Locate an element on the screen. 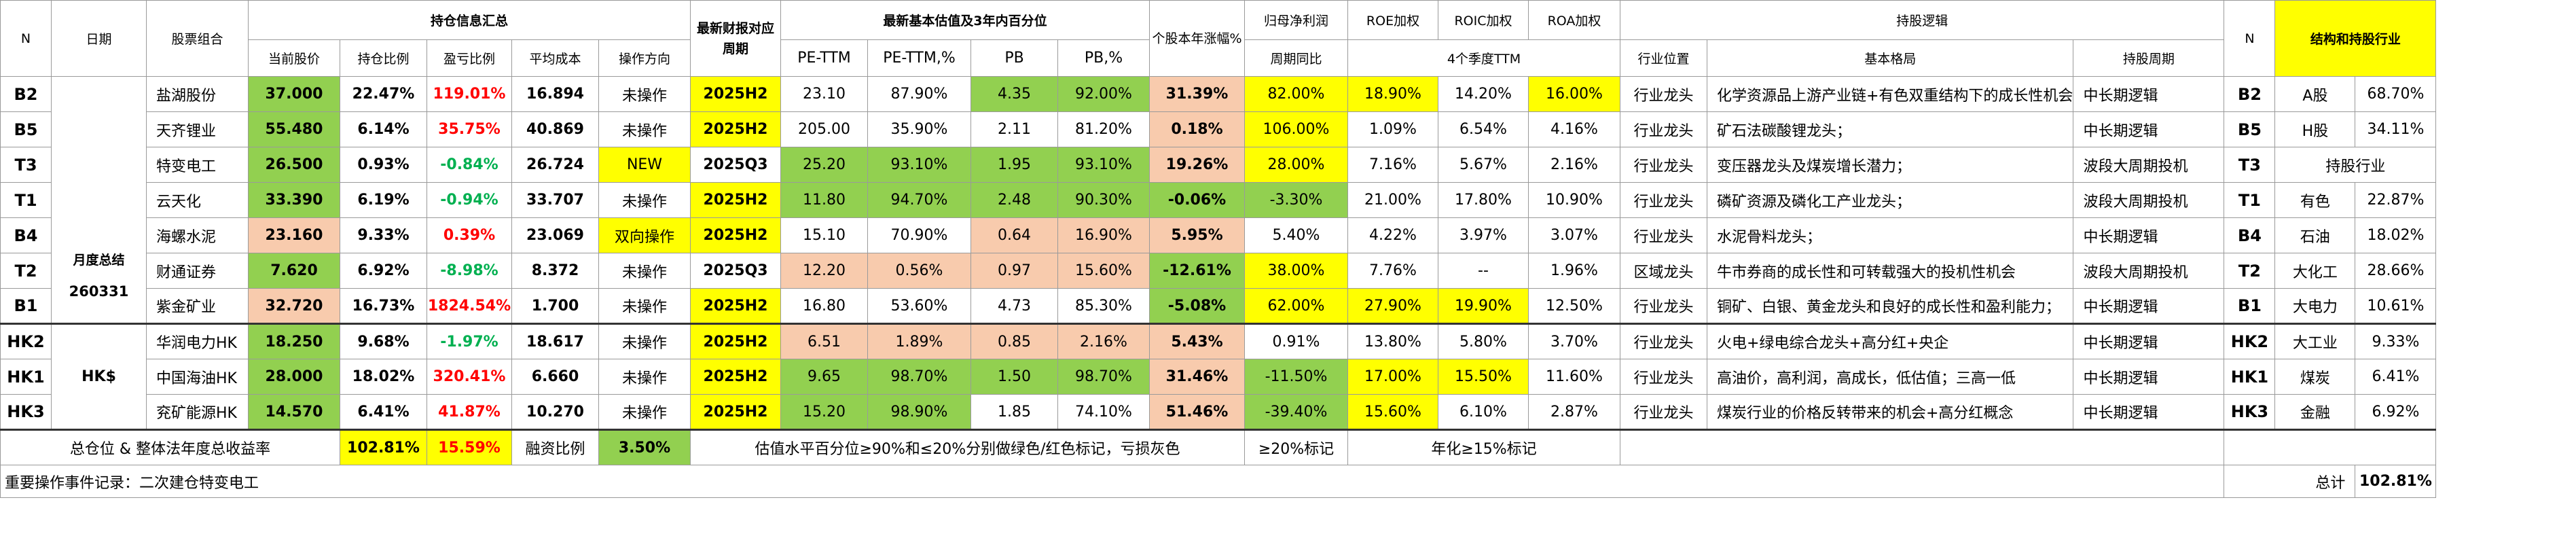 The height and width of the screenshot is (553, 2576). row-cost: 18.617 is located at coordinates (555, 341).